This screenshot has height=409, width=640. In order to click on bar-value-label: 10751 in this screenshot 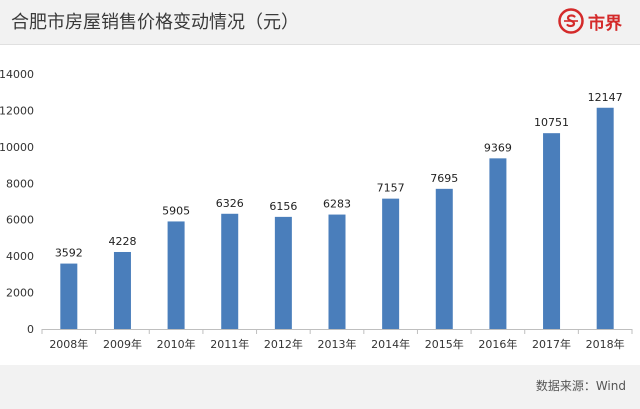, I will do `click(551, 122)`.